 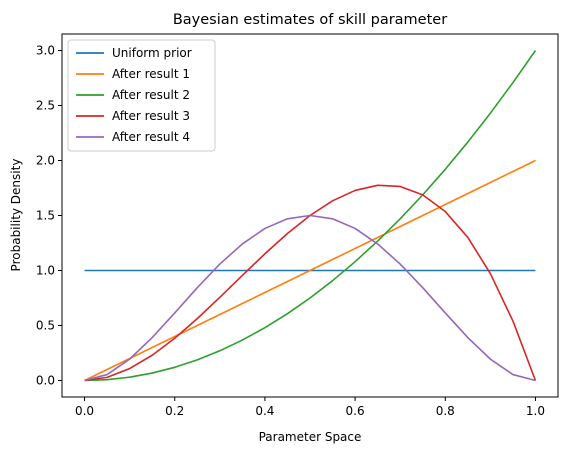 What do you see at coordinates (174, 411) in the screenshot?
I see `x-tick-label: 0.2` at bounding box center [174, 411].